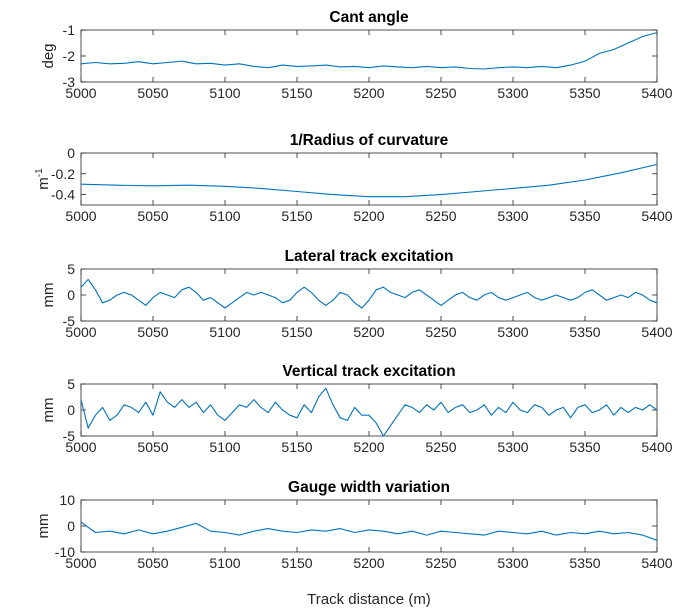  I want to click on subplot-title: Vertical track excitation, so click(368, 371).